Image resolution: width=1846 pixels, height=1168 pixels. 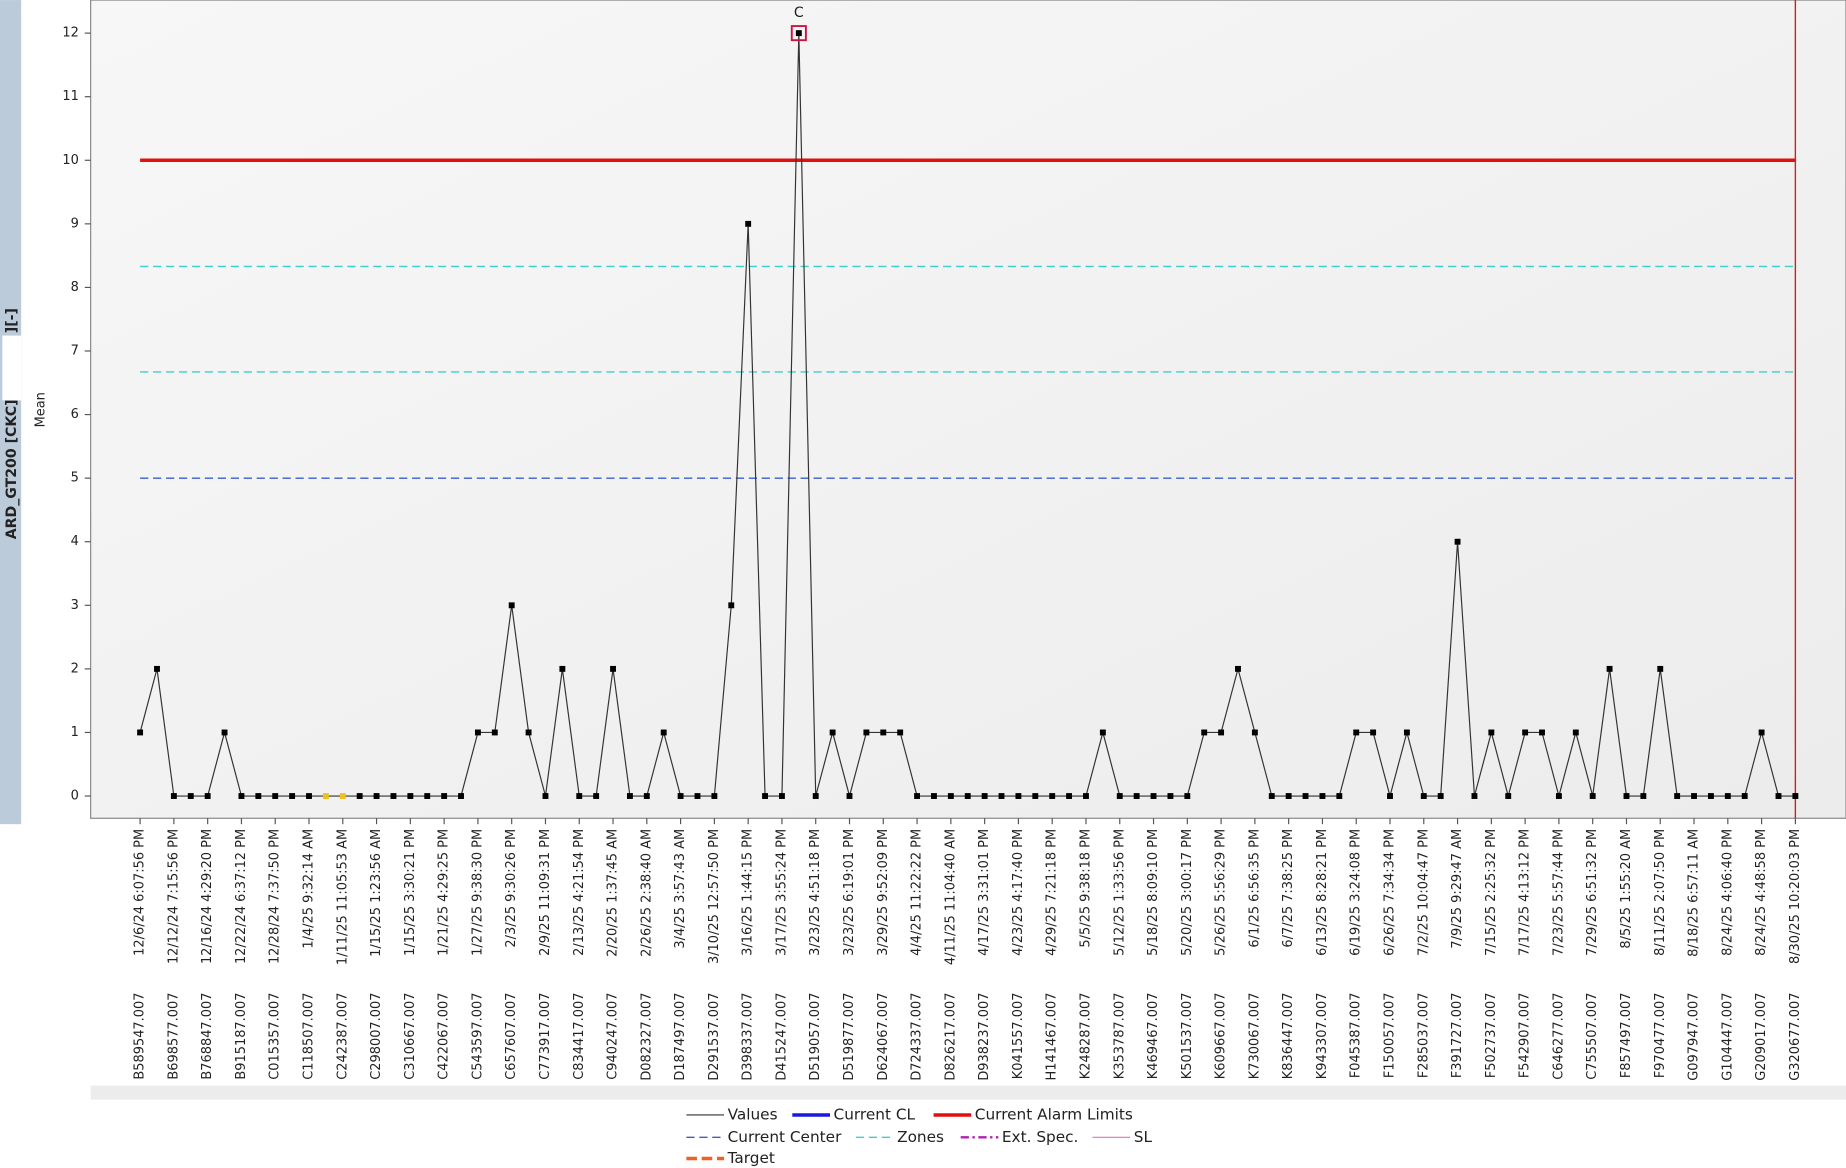 What do you see at coordinates (1322, 1036) in the screenshot?
I see `batch-id-label: K943307.007` at bounding box center [1322, 1036].